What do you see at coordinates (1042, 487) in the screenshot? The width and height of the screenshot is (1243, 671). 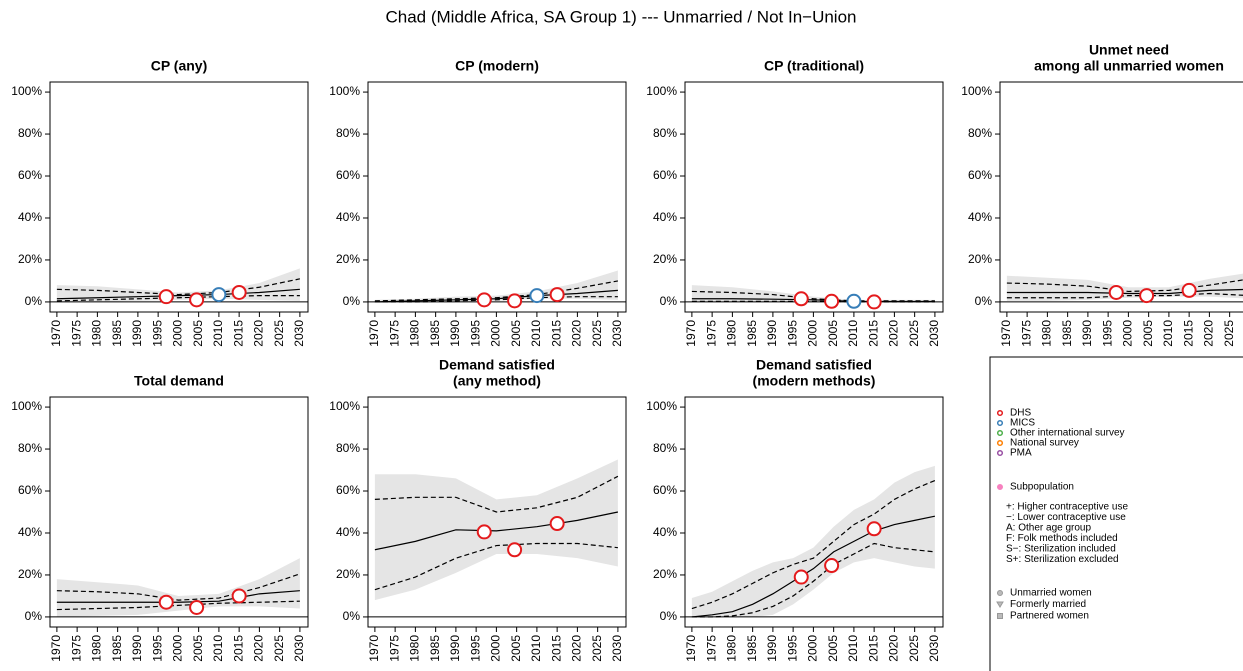 I see `legend-label: Subpopulation` at bounding box center [1042, 487].